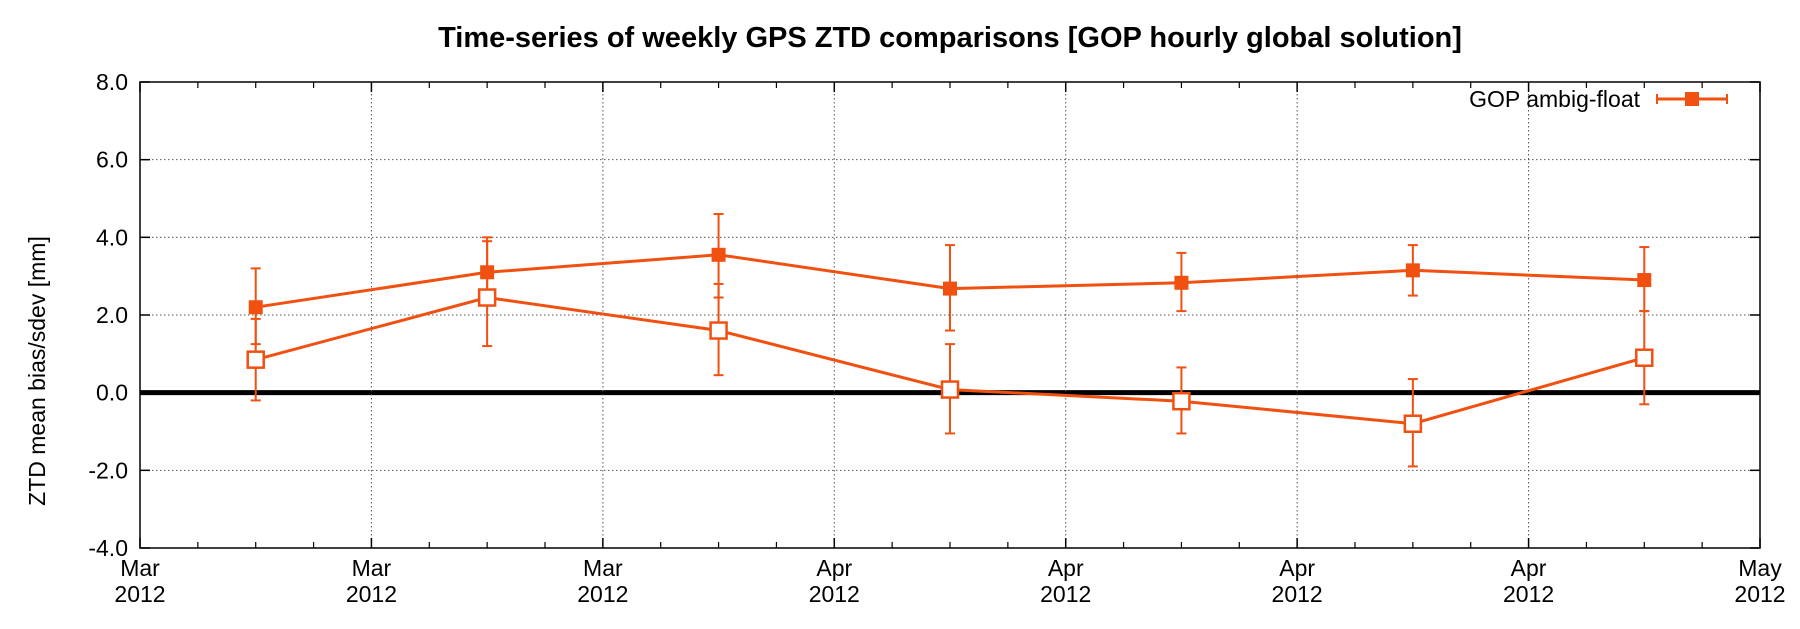 This screenshot has width=1800, height=629. Describe the element at coordinates (1760, 568) in the screenshot. I see `x-tick-label-month: May` at that location.